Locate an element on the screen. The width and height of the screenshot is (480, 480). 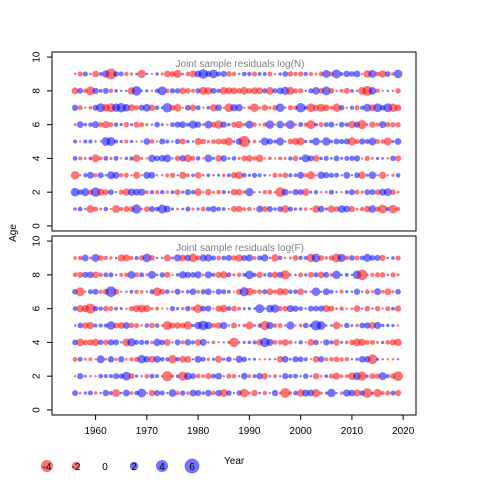
panel-title: Joint sample residuals log(F) is located at coordinates (240, 248).